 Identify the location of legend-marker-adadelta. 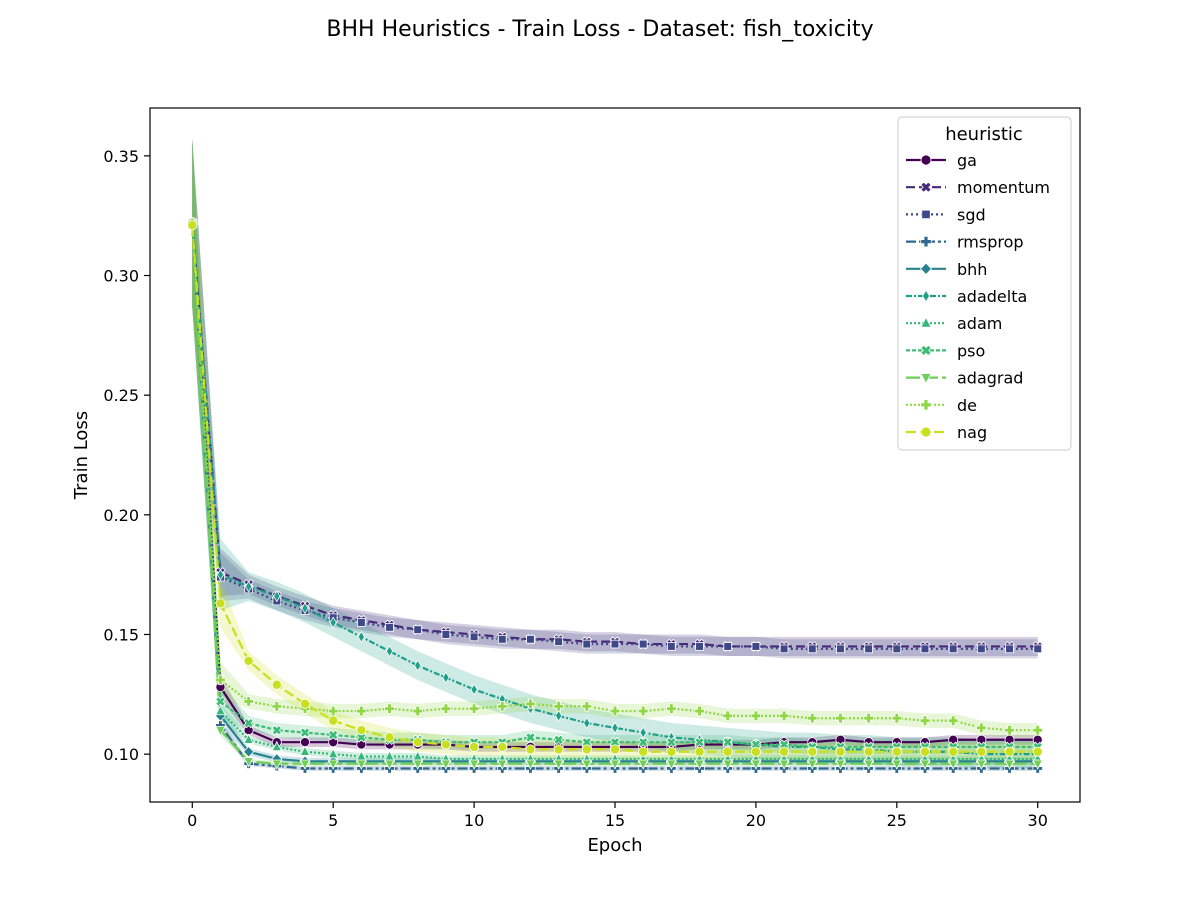
(926, 296).